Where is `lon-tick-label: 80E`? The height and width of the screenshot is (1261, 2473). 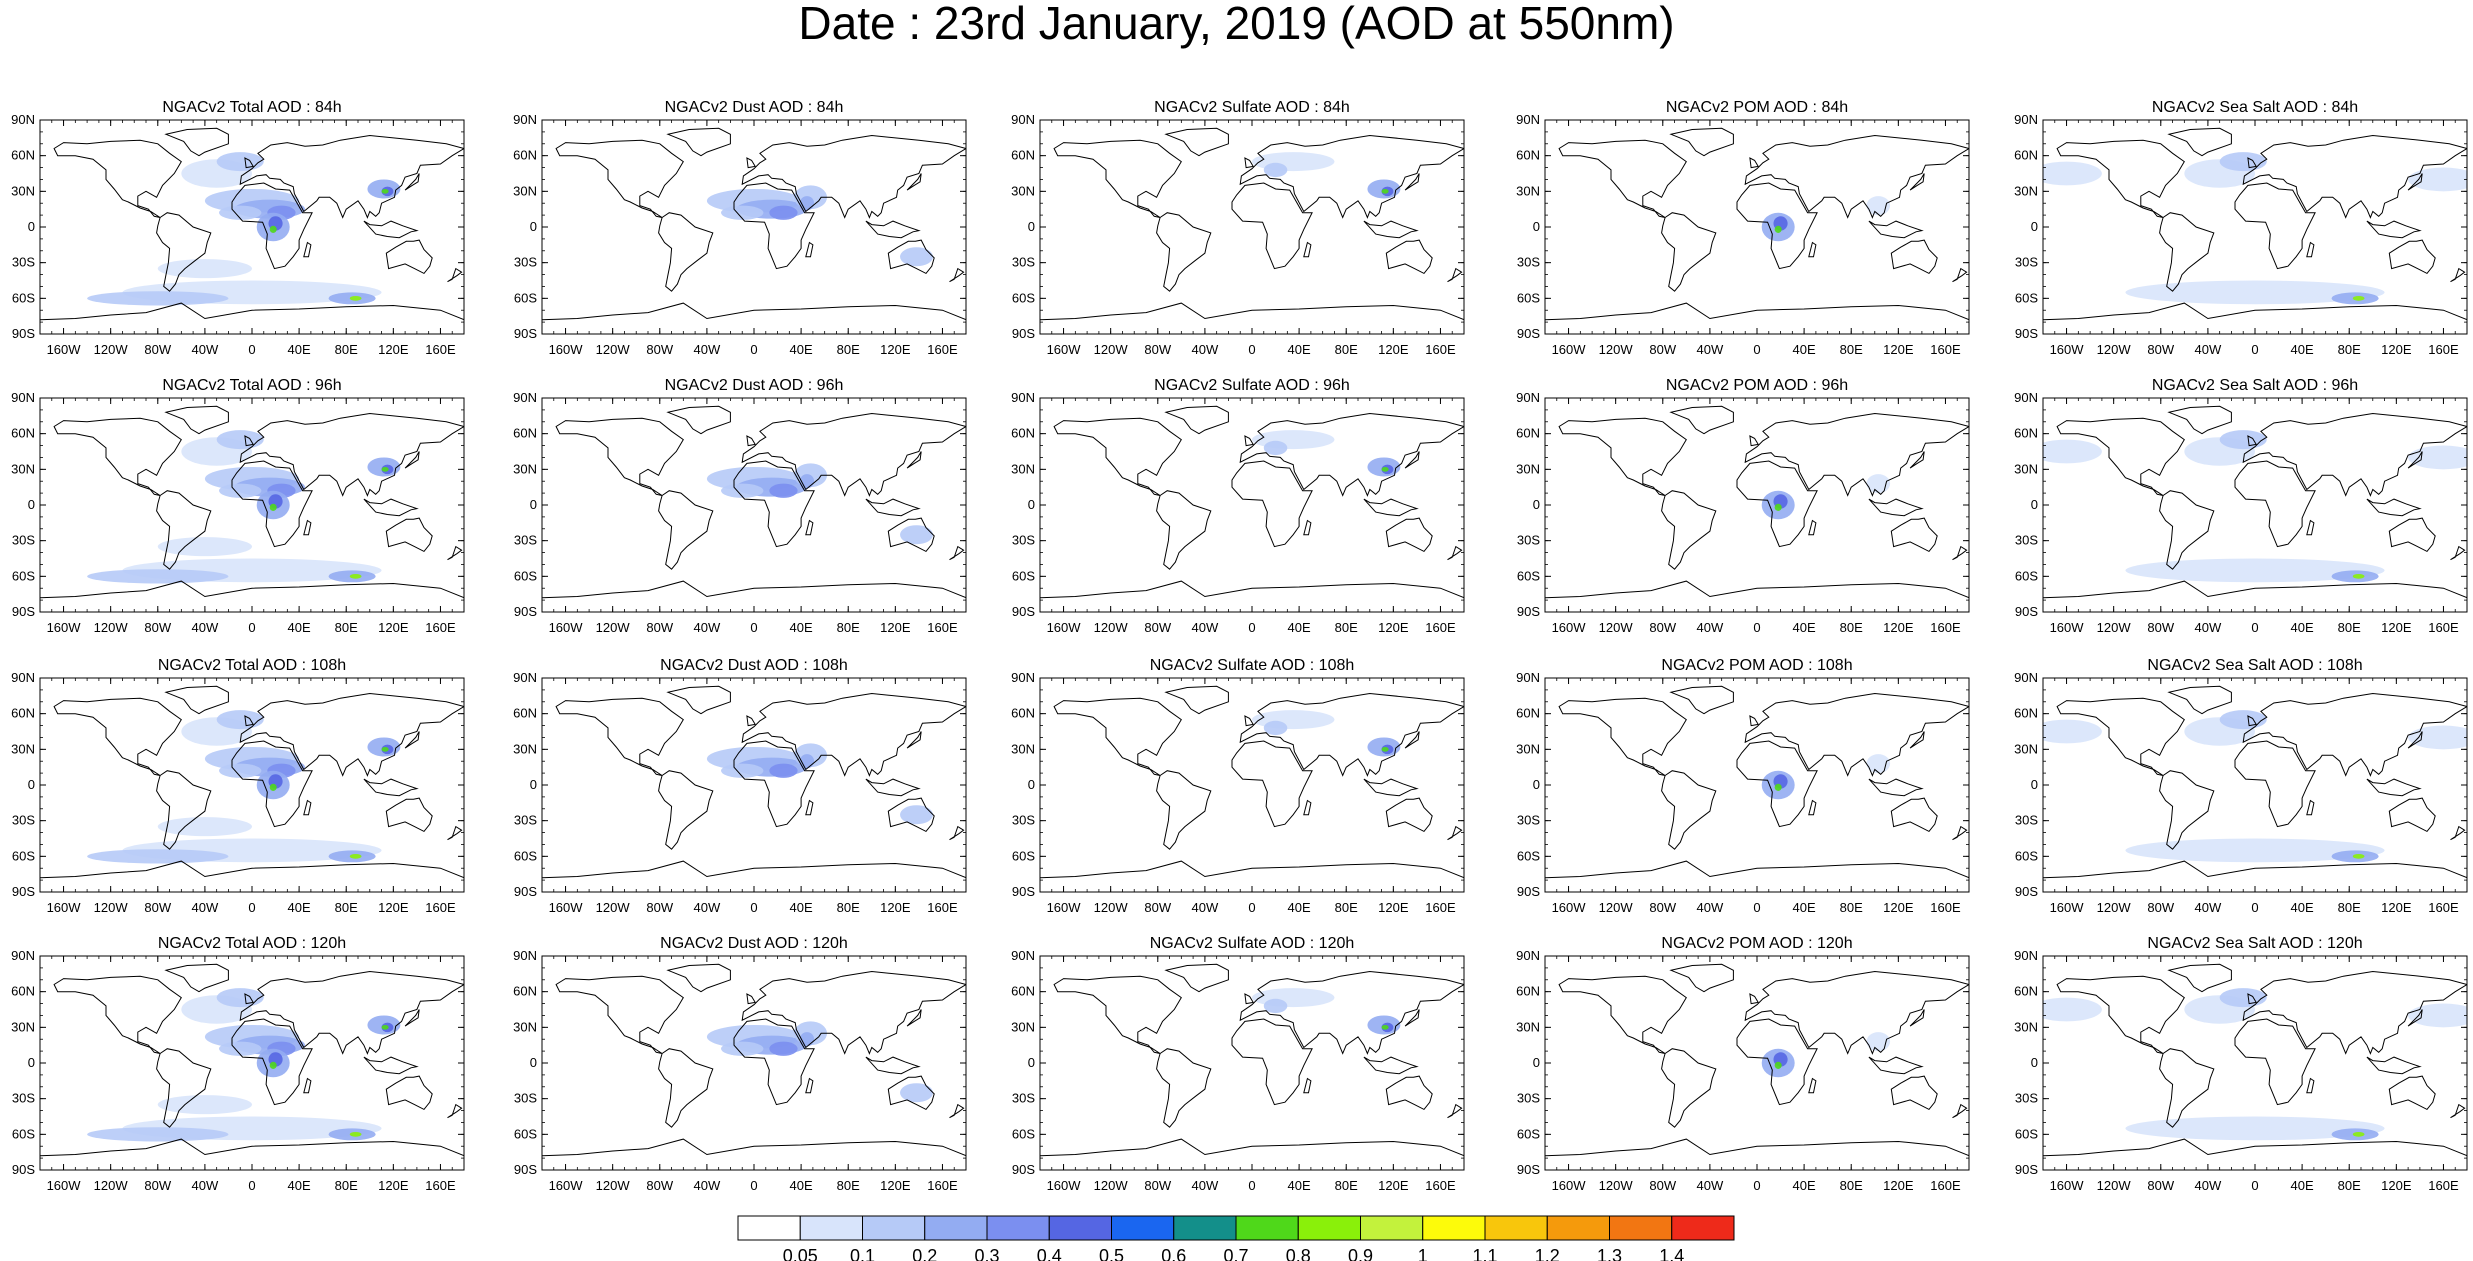 lon-tick-label: 80E is located at coordinates (848, 907).